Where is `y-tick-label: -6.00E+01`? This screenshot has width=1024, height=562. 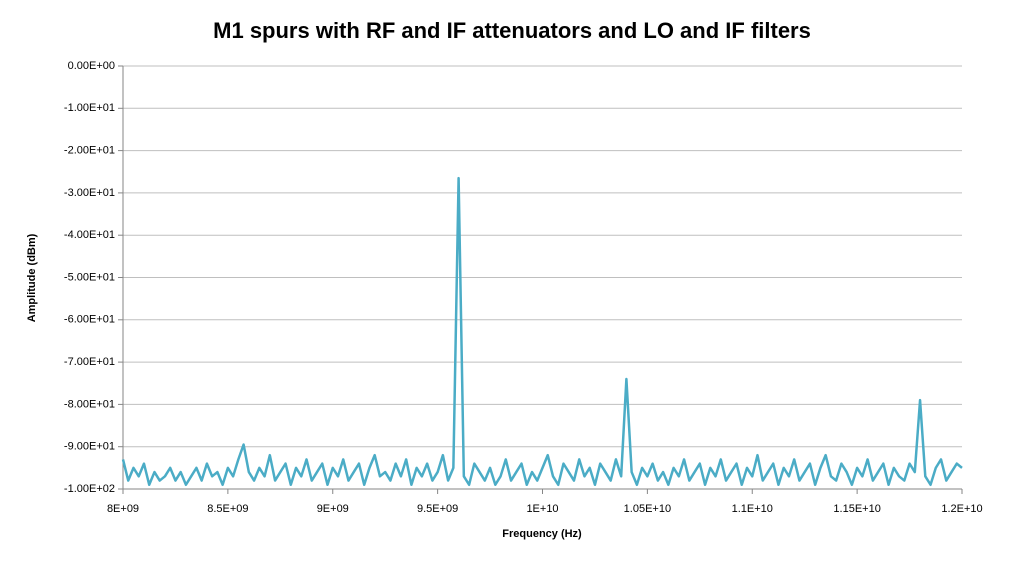 y-tick-label: -6.00E+01 is located at coordinates (89, 320).